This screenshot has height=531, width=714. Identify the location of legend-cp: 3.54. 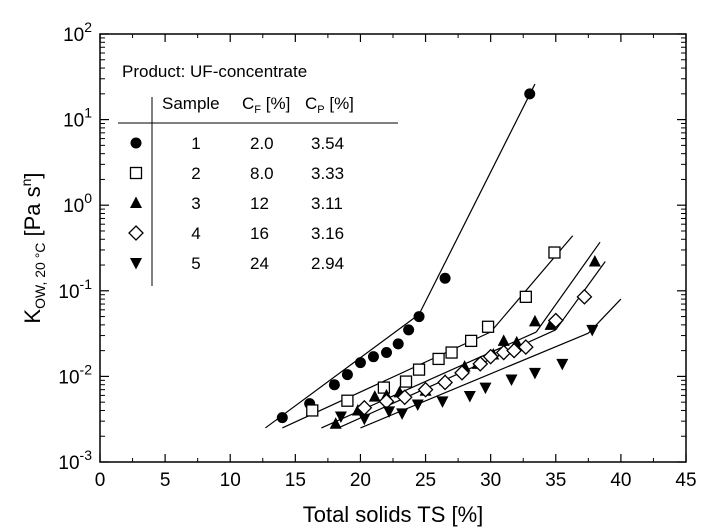
(327, 143).